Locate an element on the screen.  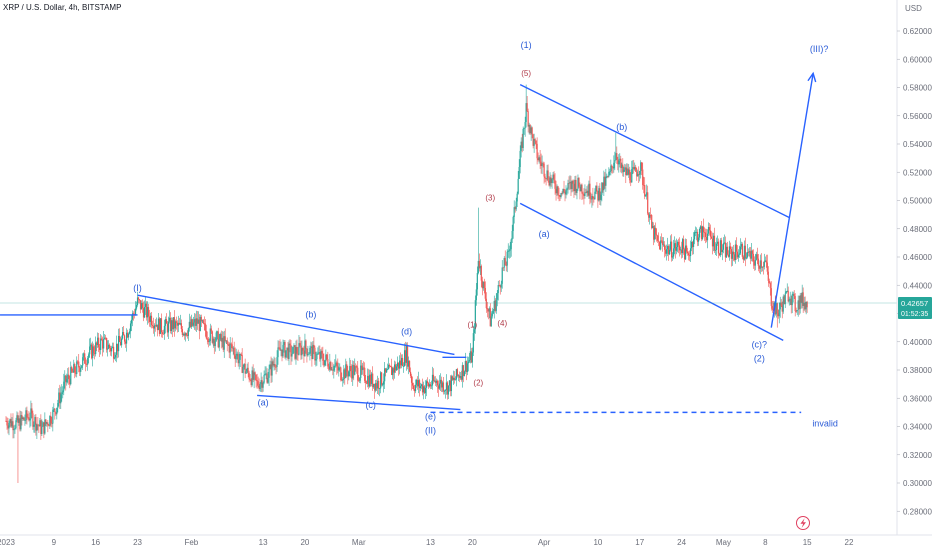
lightning-icon is located at coordinates (803, 523).